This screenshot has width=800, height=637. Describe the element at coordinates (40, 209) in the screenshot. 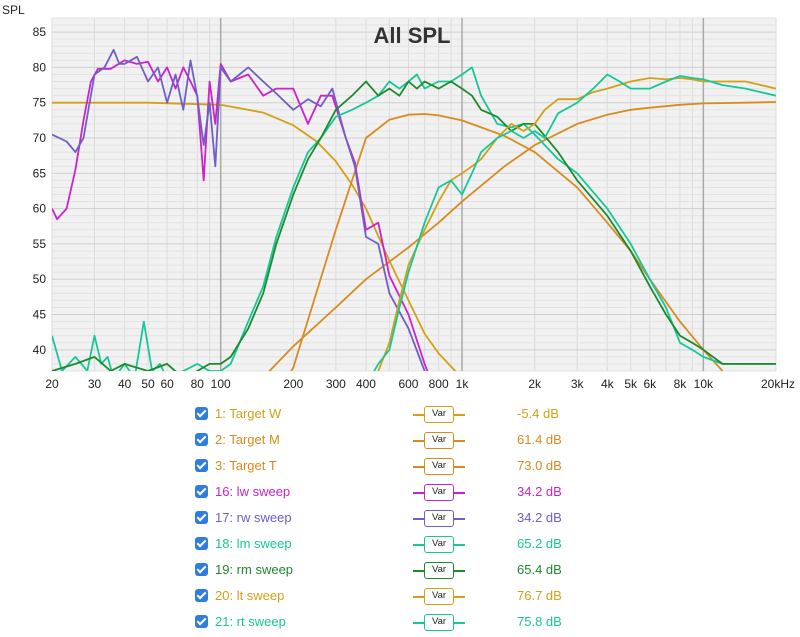

I see `y-tick-label: 60` at that location.